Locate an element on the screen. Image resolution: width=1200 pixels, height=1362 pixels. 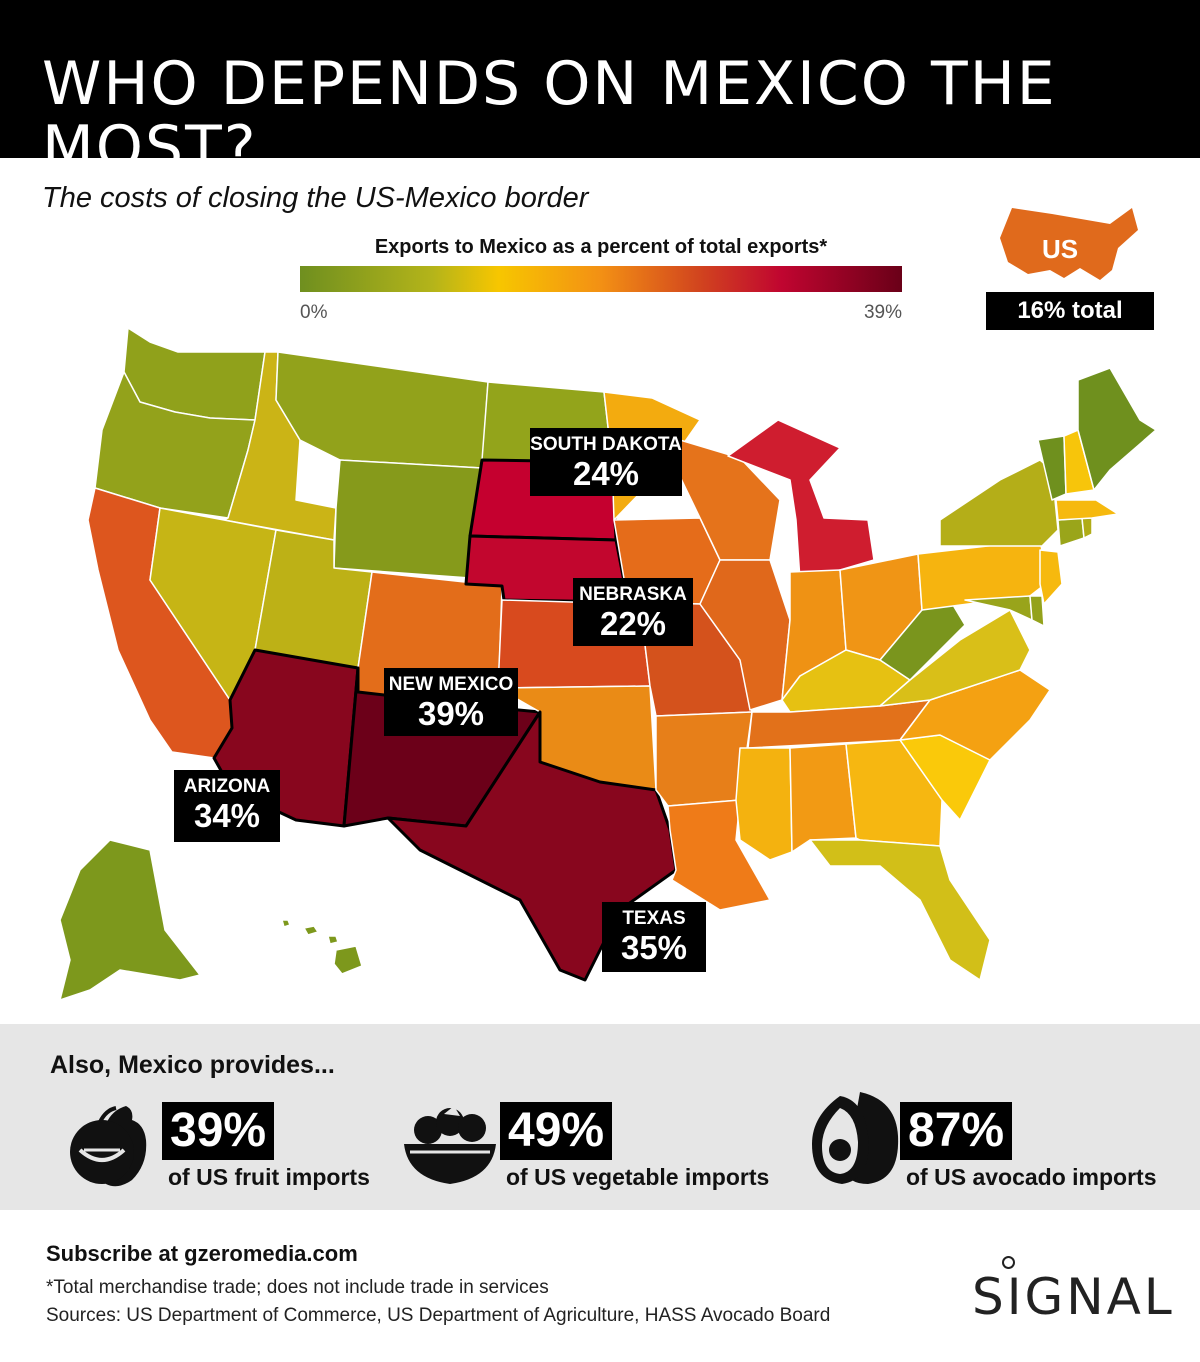
state-rhode-island is located at coordinates (1087, 528).